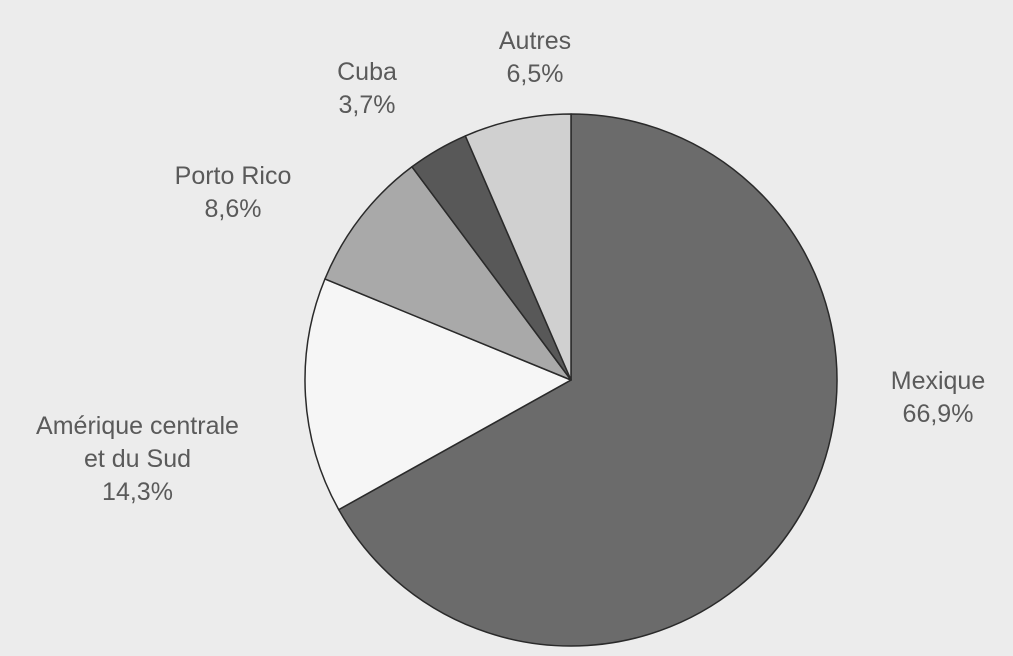 The image size is (1013, 656). What do you see at coordinates (367, 105) in the screenshot?
I see `label-cuba-value: 3,7%` at bounding box center [367, 105].